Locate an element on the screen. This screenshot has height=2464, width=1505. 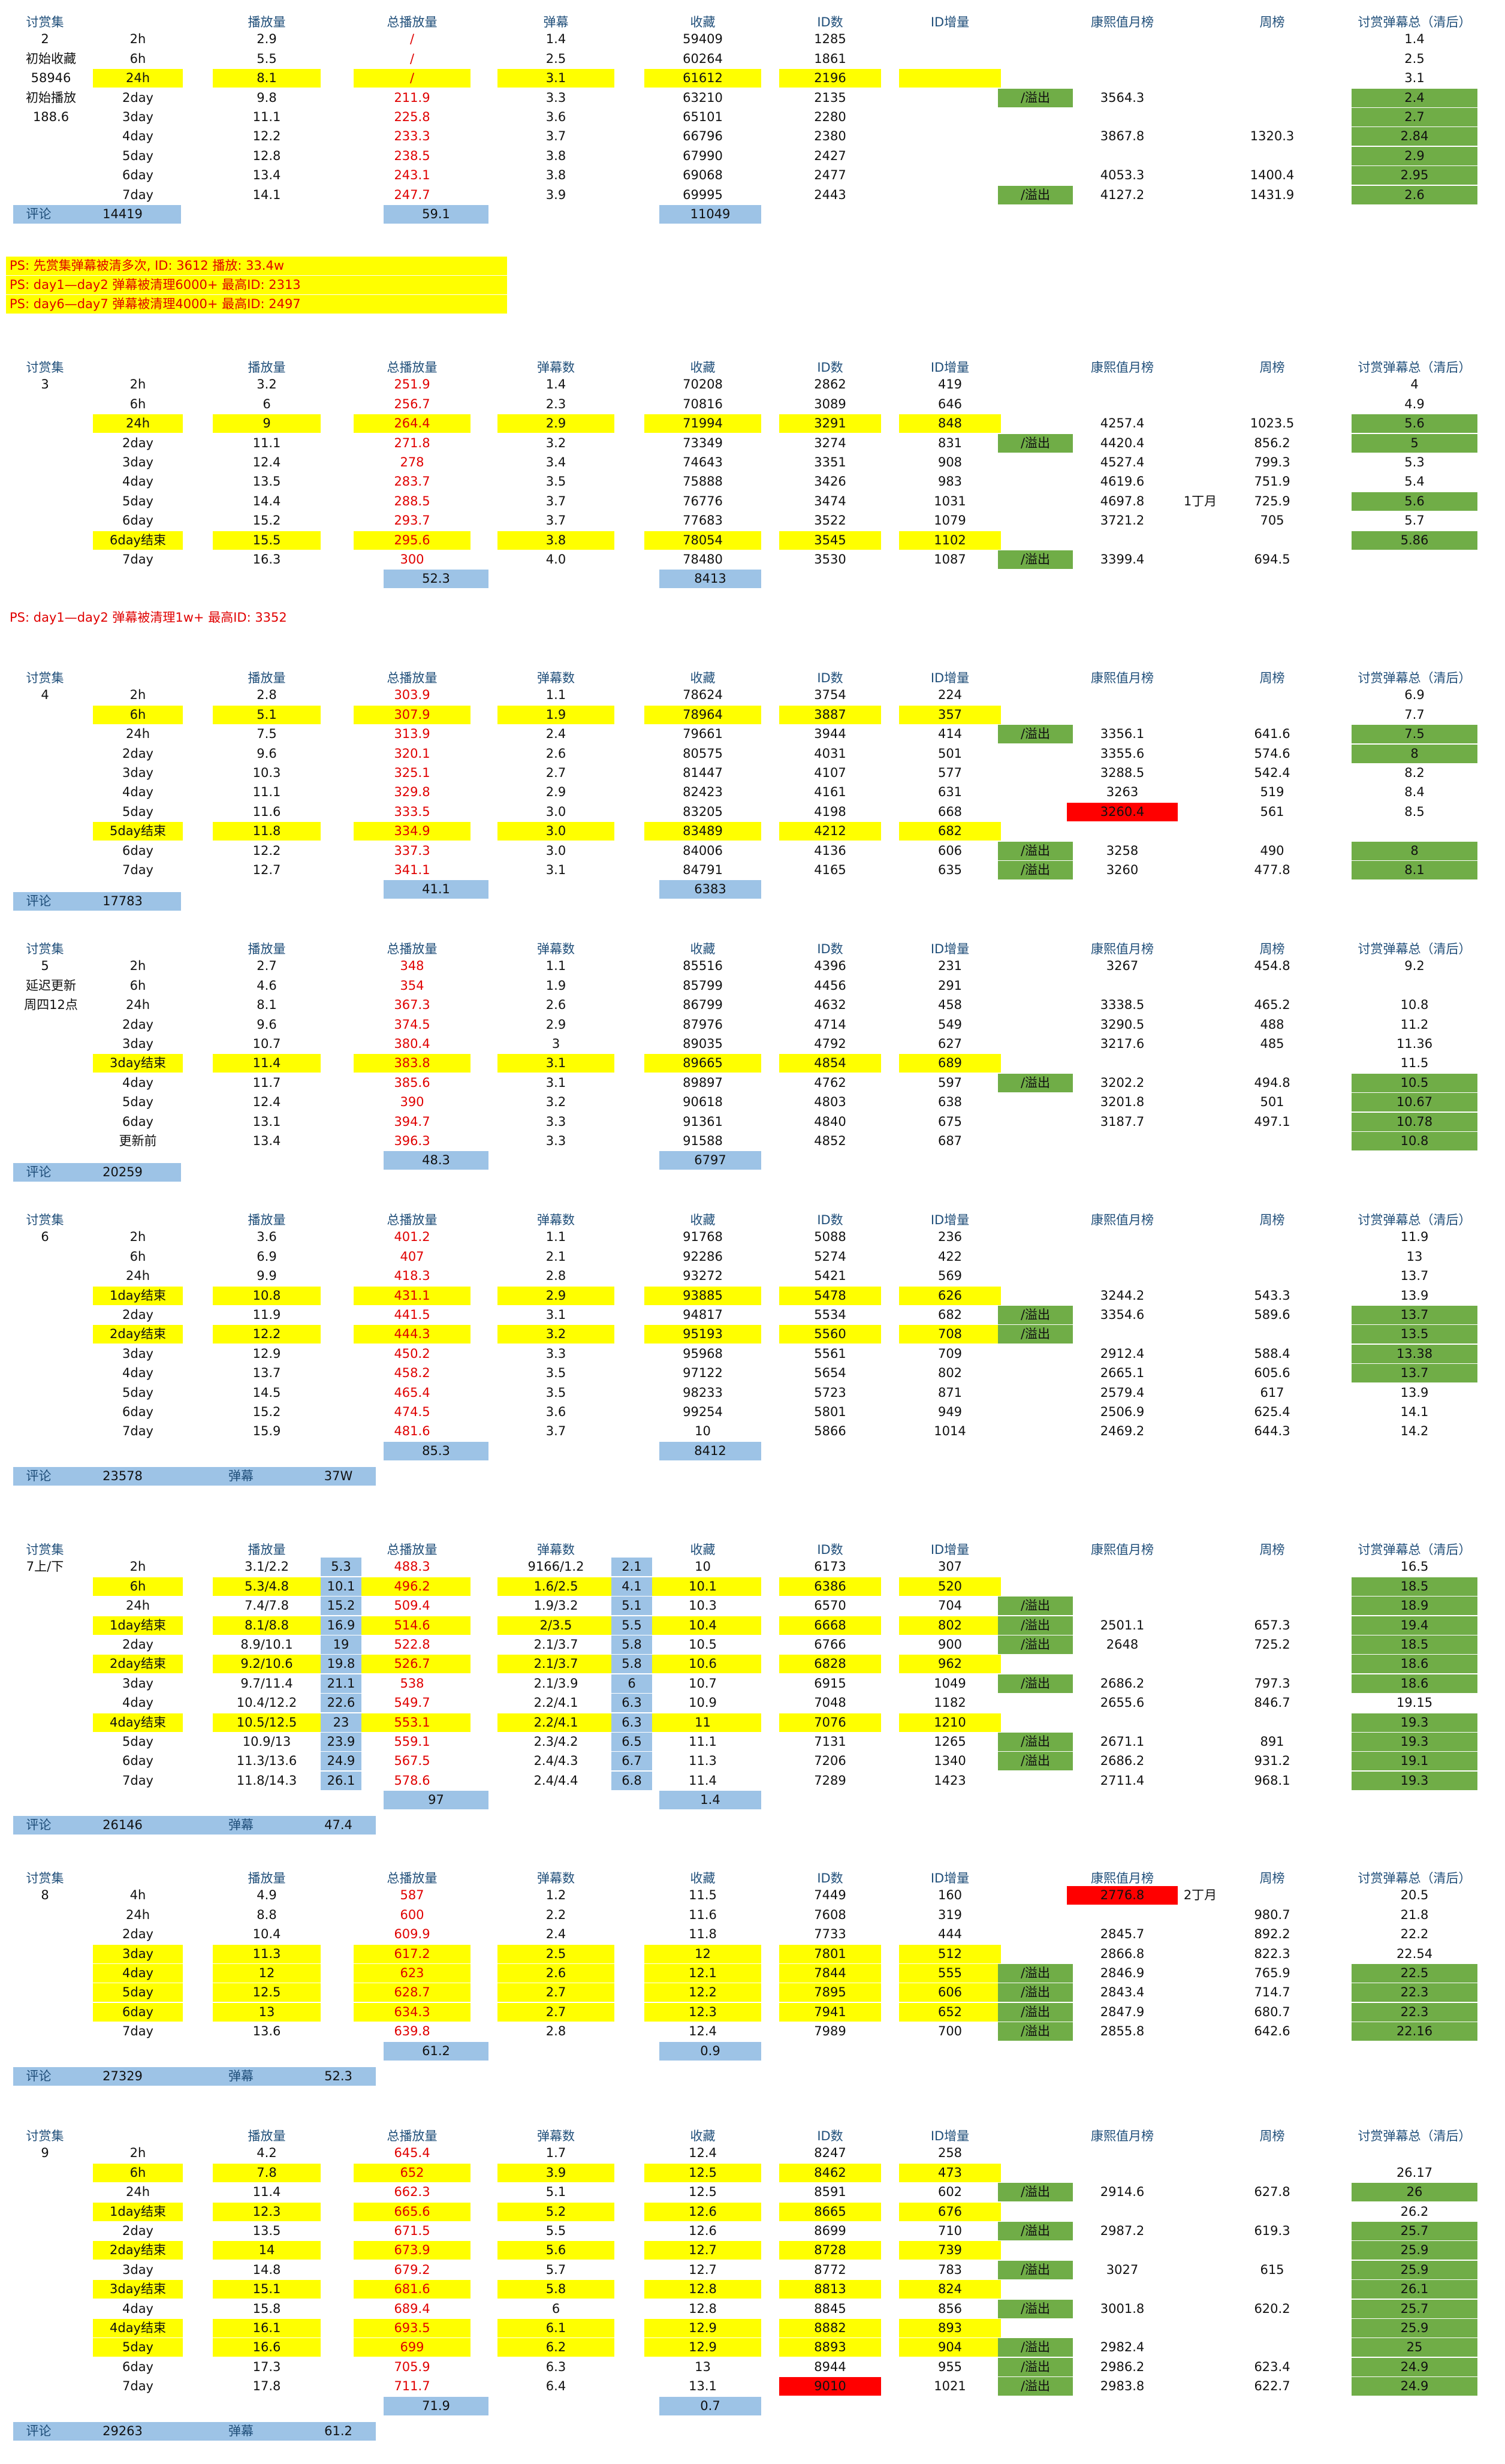
table-cell: 708 is located at coordinates (950, 1334).